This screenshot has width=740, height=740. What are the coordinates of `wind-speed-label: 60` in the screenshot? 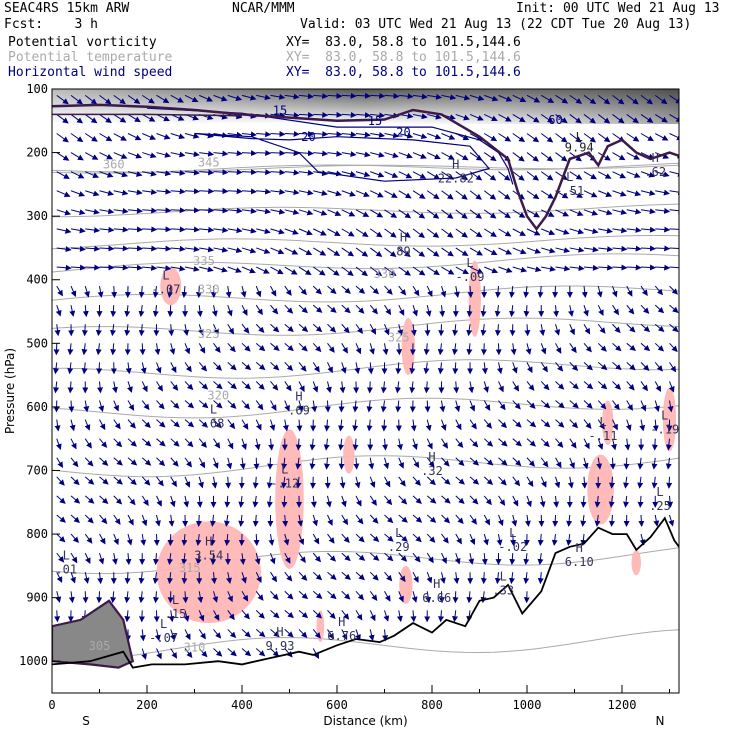 It's located at (555, 120).